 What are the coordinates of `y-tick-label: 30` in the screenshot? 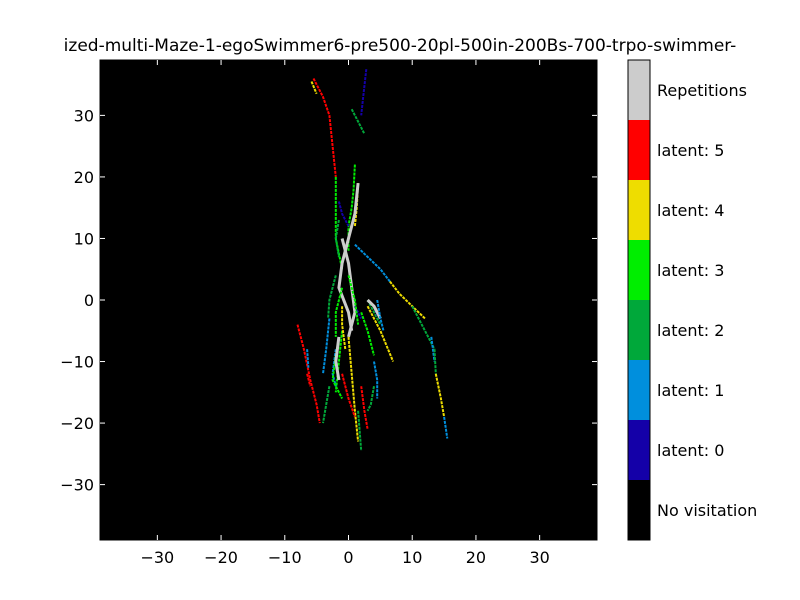 It's located at (84, 115).